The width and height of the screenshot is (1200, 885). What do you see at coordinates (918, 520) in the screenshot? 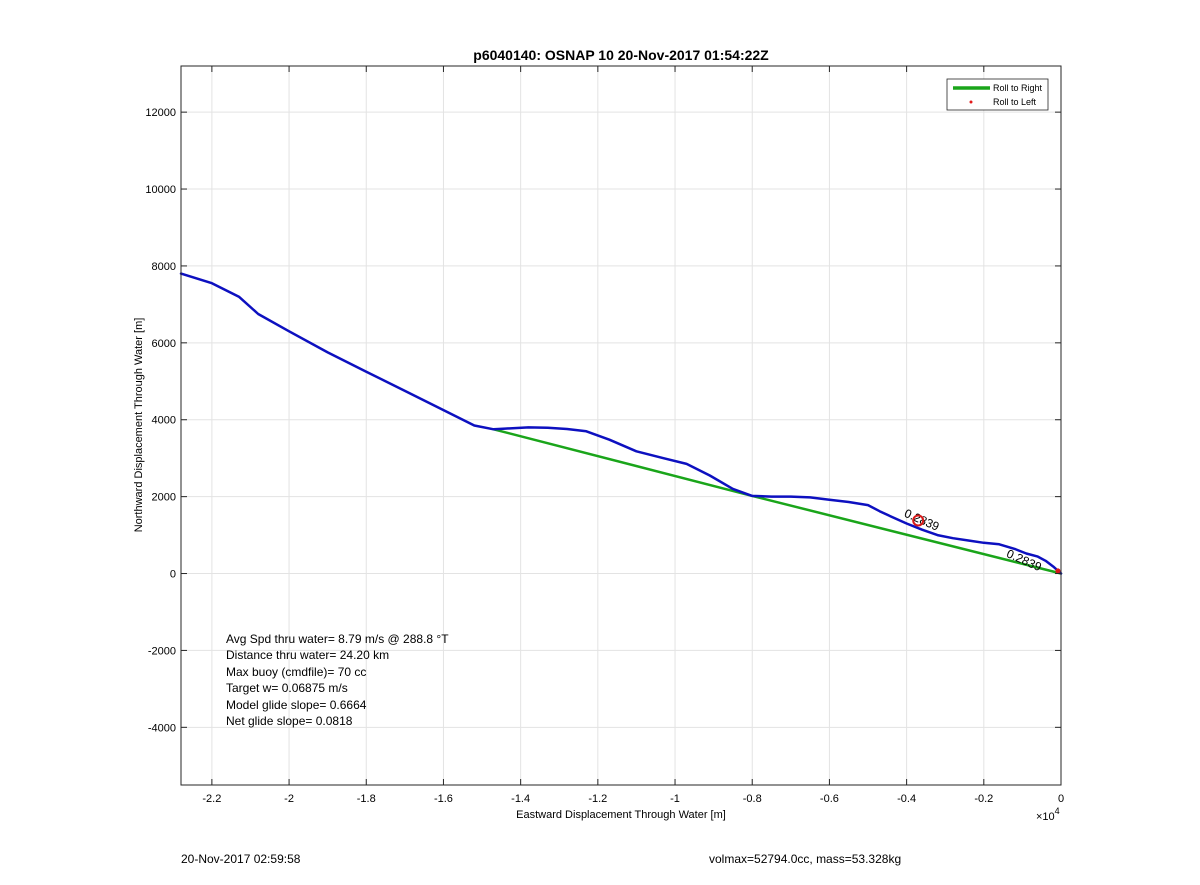
I see `waypoint-circle-marker` at bounding box center [918, 520].